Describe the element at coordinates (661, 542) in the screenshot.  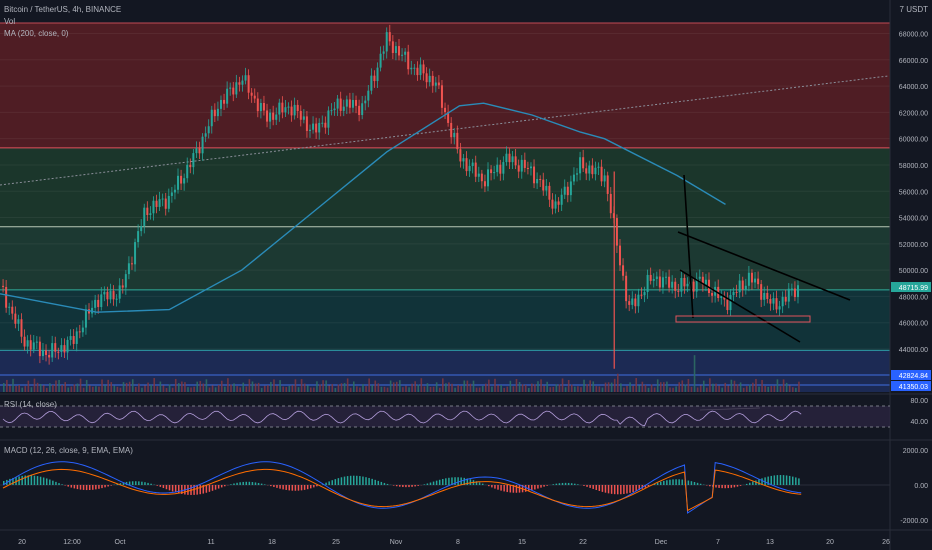
I see `time-tick: Dec` at that location.